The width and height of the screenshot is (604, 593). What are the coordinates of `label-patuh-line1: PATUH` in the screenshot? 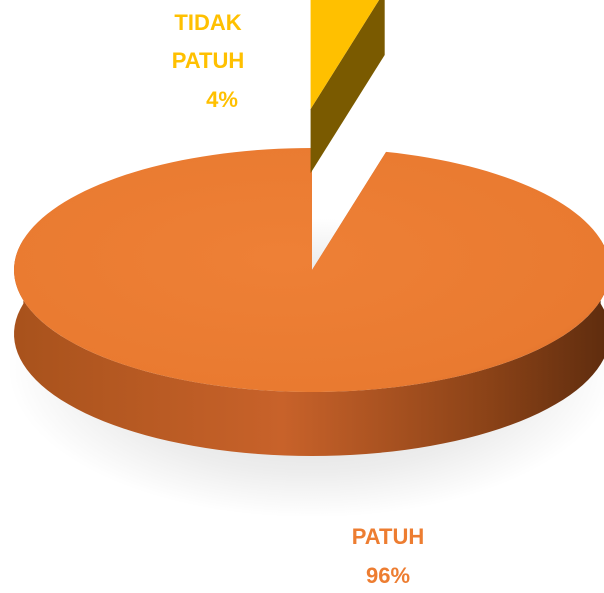 It's located at (388, 536).